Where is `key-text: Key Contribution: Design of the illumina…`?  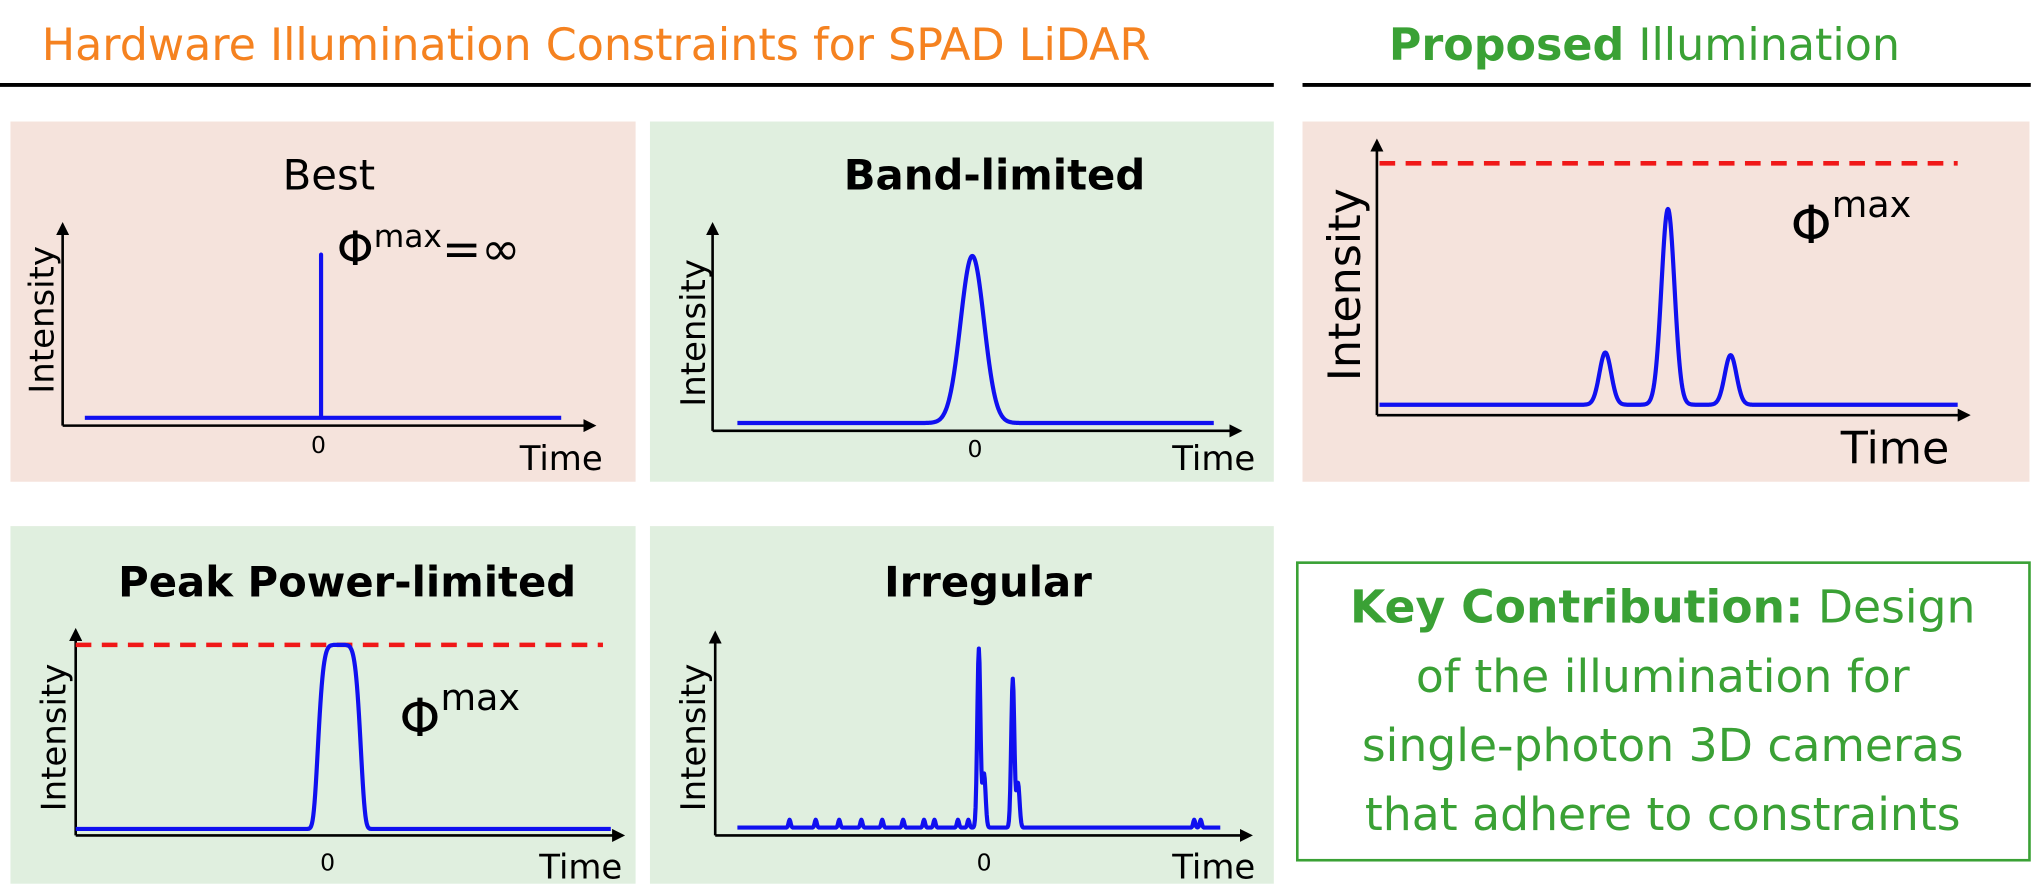 key-text: Key Contribution: Design of the illumina… is located at coordinates (1663, 711).